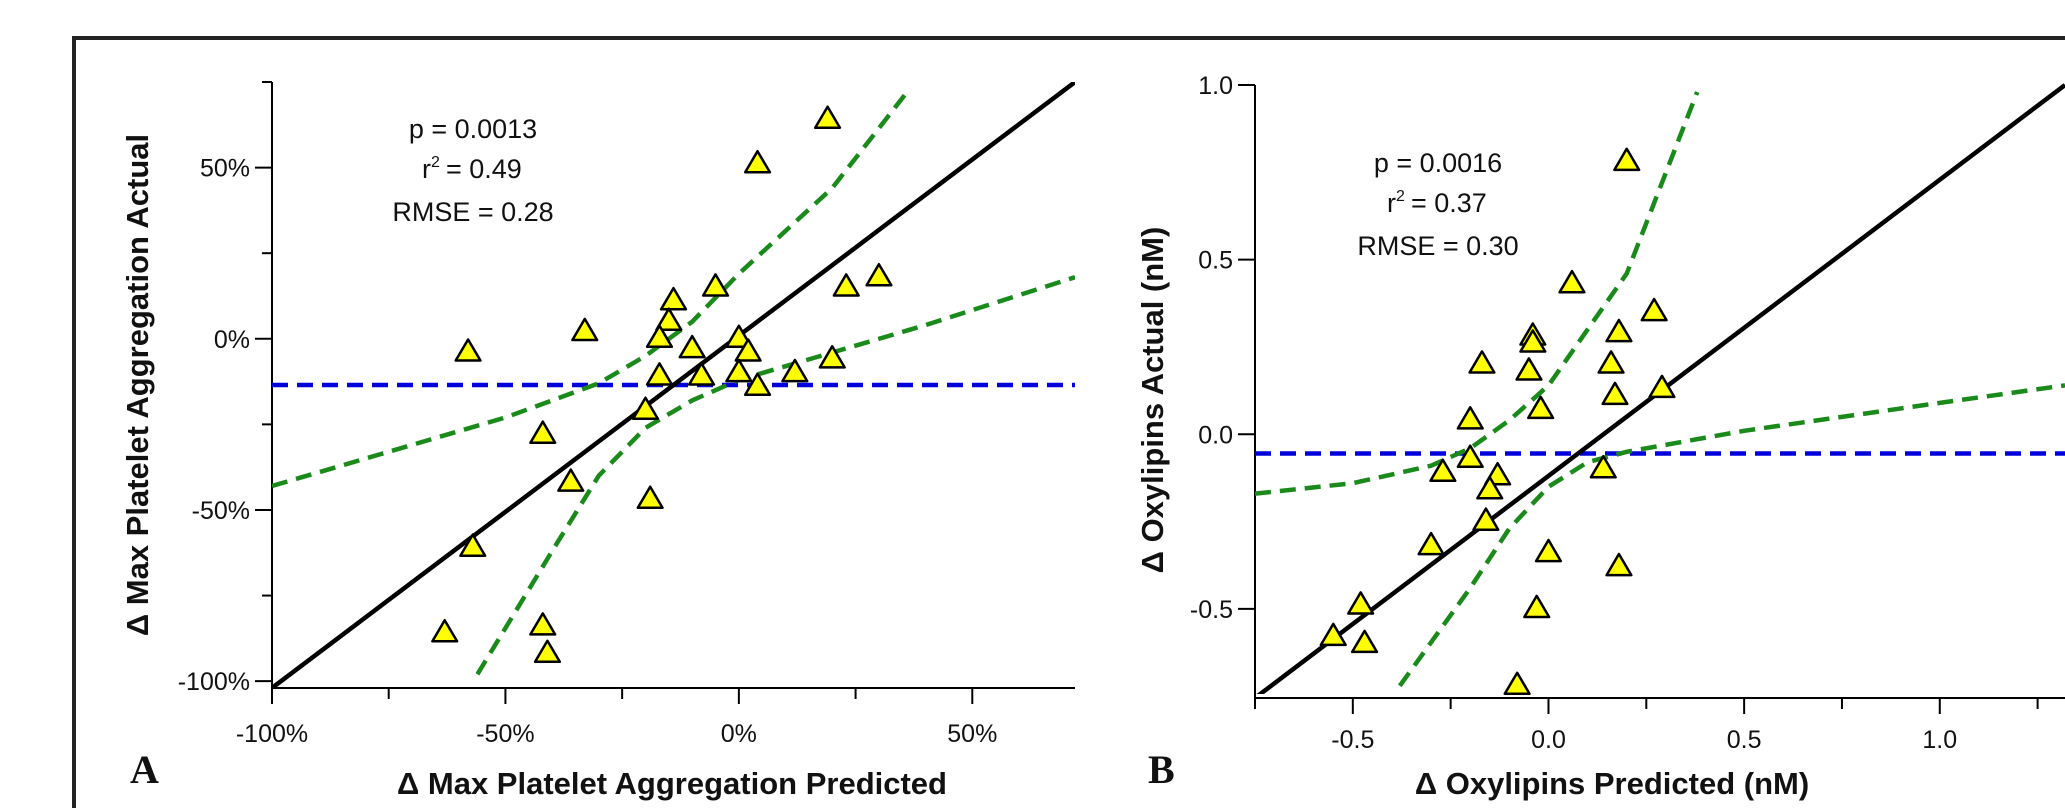 This screenshot has height=808, width=2065. Describe the element at coordinates (137, 385) in the screenshot. I see `panel-a-y-axis-title: Δ Max Platelet Aggregation Actual` at that location.